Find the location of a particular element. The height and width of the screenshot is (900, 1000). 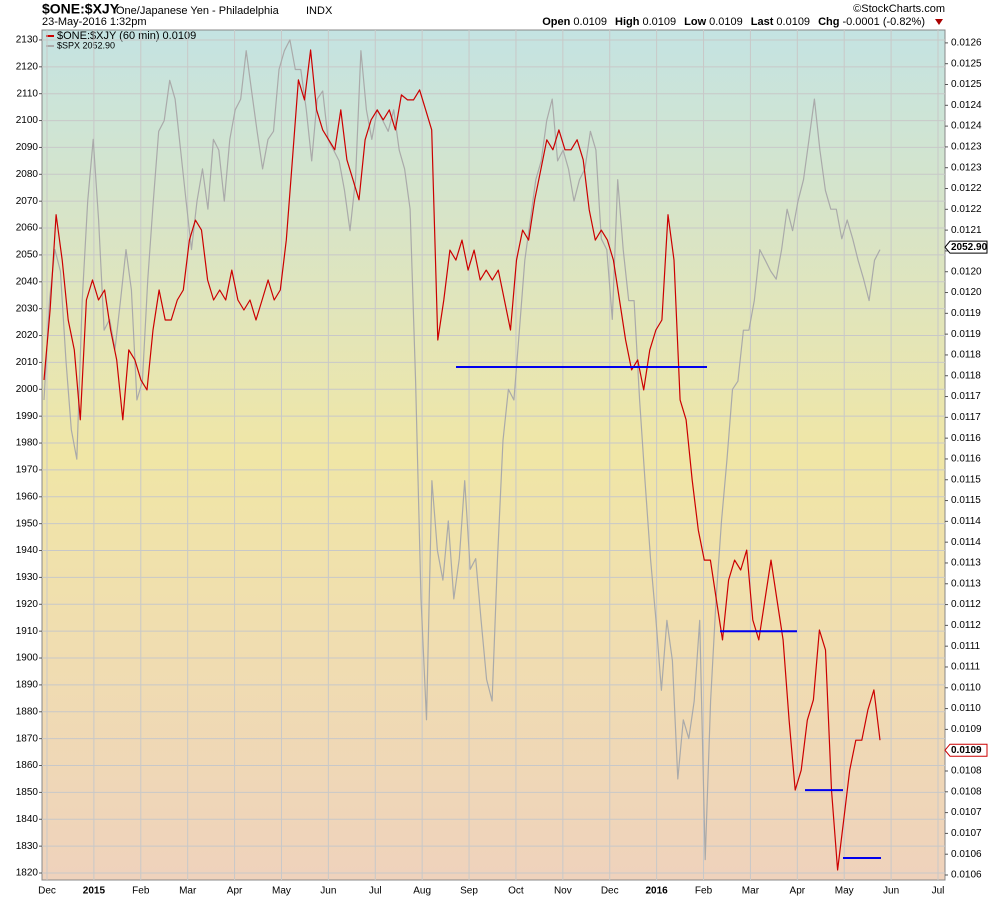

y-tick-label: 1950 is located at coordinates (27, 523).